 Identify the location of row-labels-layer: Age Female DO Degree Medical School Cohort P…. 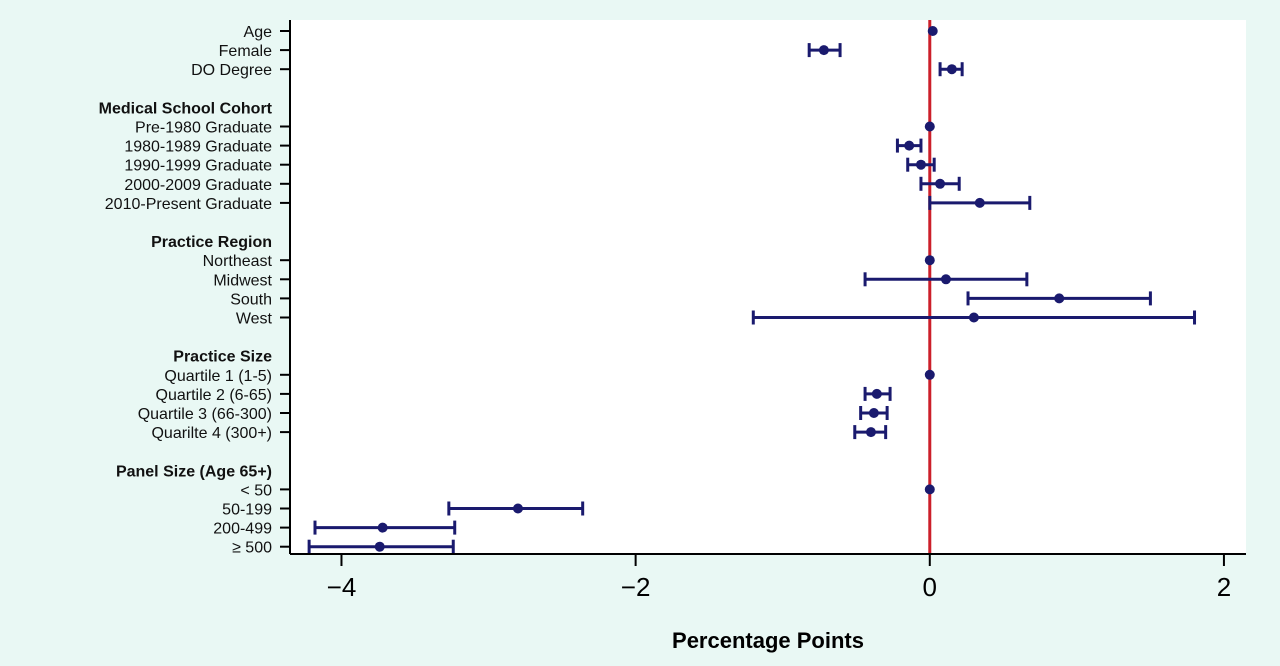
(186, 290).